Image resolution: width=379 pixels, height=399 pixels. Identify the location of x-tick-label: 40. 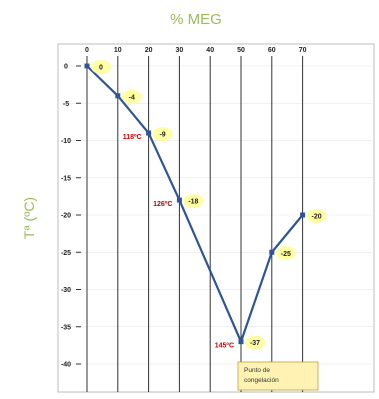
(210, 50).